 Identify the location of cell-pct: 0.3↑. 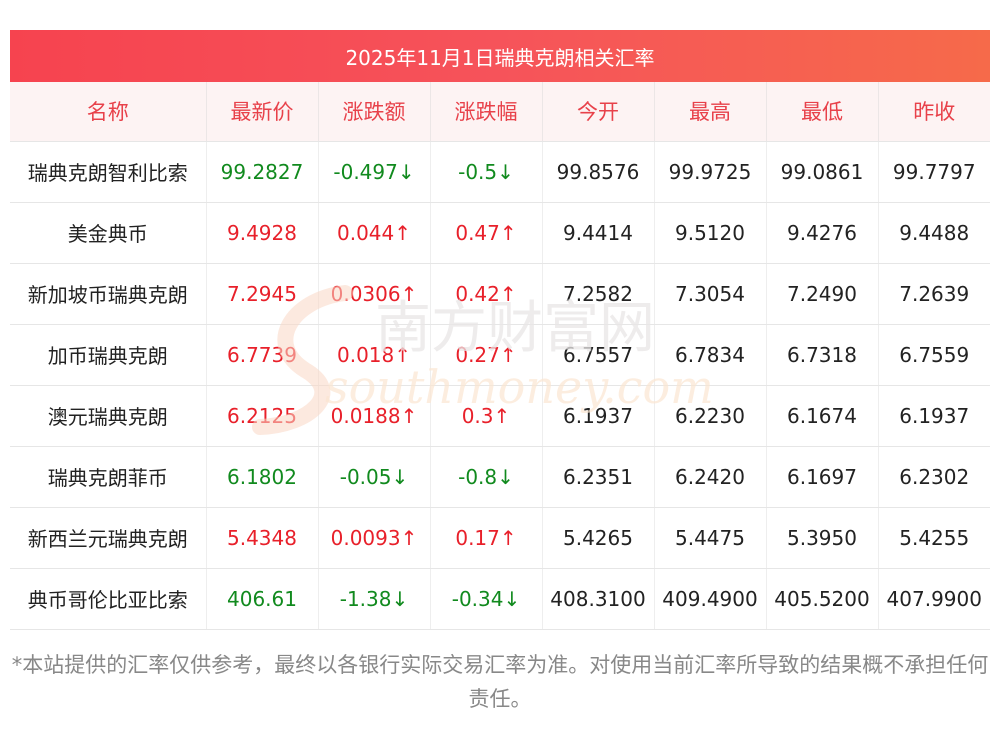
(486, 416).